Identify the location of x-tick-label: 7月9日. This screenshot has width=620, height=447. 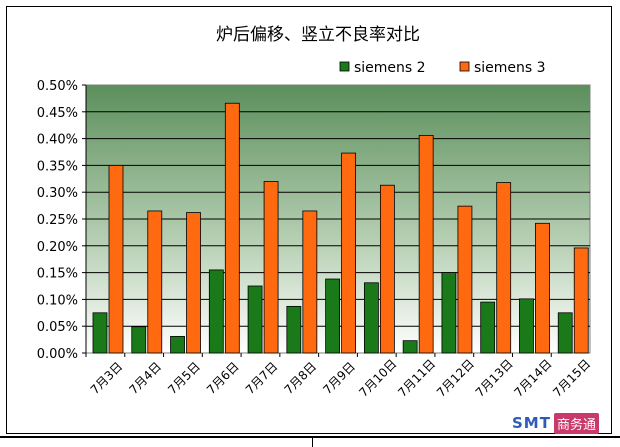
(339, 378).